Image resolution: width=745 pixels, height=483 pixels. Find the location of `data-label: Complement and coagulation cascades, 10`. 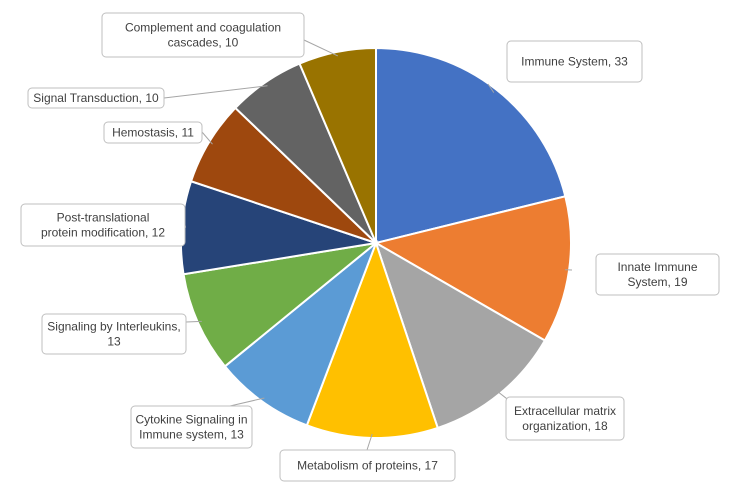

data-label: Complement and coagulation cascades, 10 is located at coordinates (203, 35).